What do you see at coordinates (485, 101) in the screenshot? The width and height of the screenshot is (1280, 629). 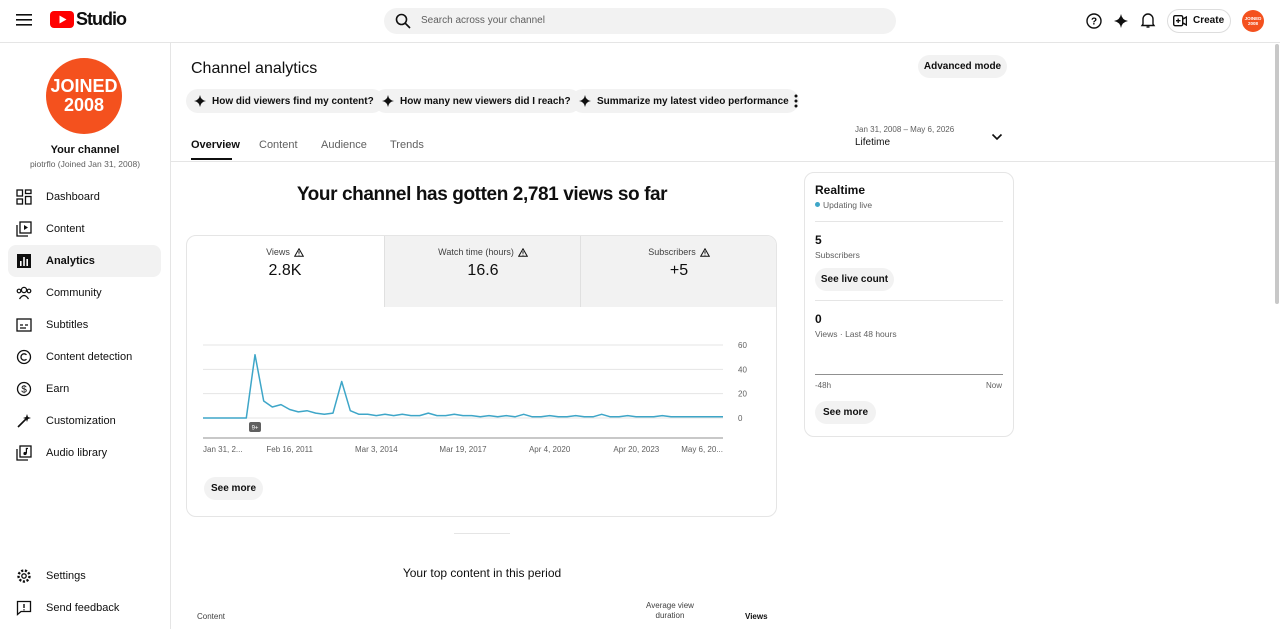 I see `chip-label: How many new viewers did I reach?` at bounding box center [485, 101].